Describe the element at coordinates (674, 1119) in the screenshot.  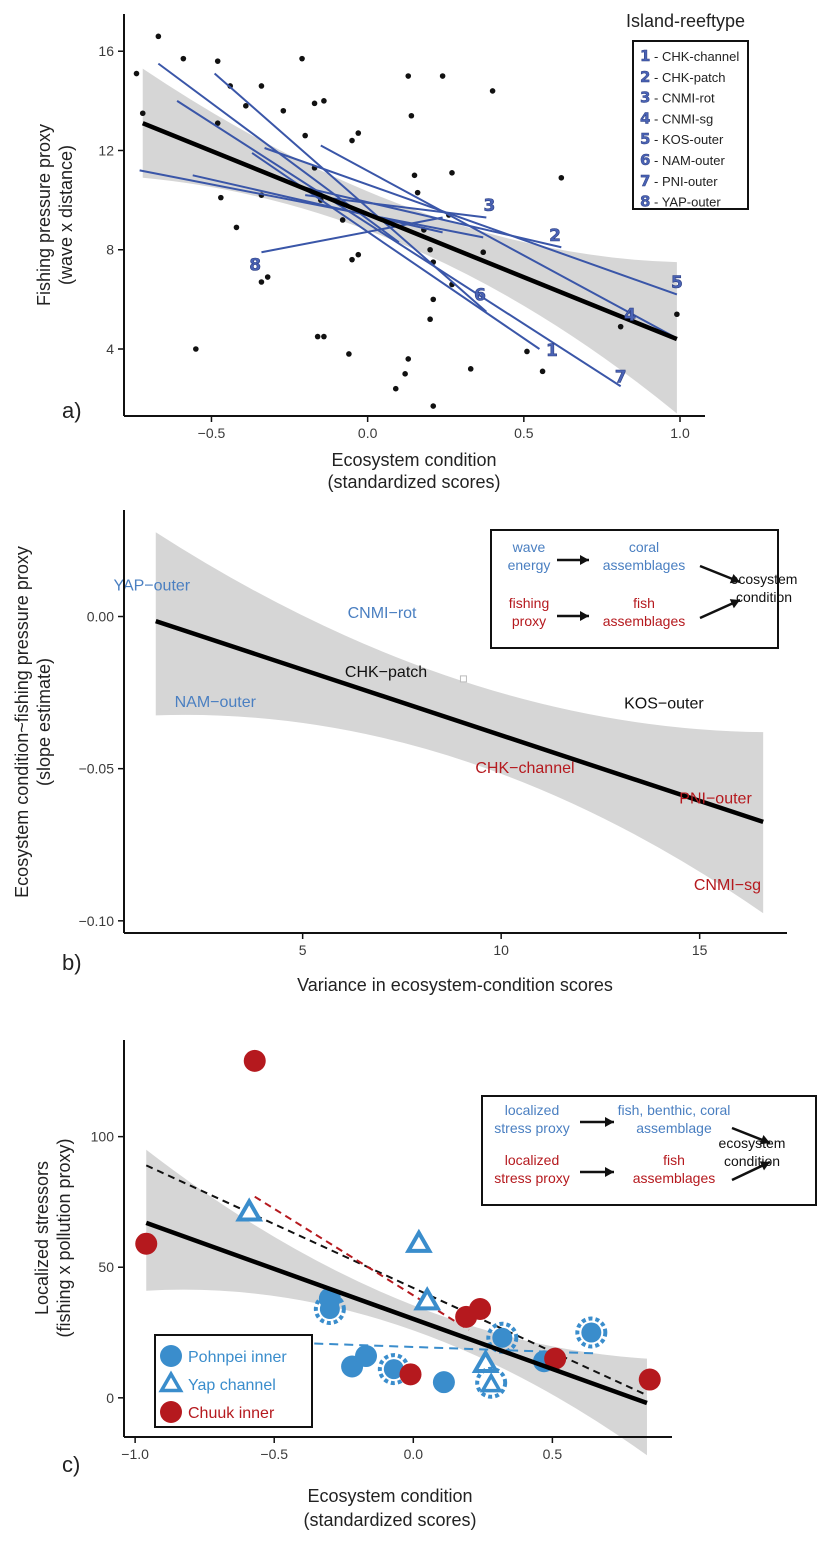
I see `c-flow-mid: fish, benthic, coral assemblage` at that location.